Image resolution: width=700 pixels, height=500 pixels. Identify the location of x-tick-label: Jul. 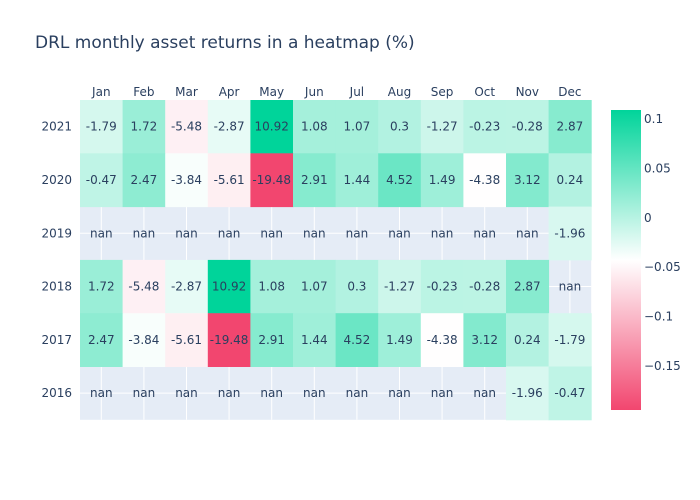
(356, 92).